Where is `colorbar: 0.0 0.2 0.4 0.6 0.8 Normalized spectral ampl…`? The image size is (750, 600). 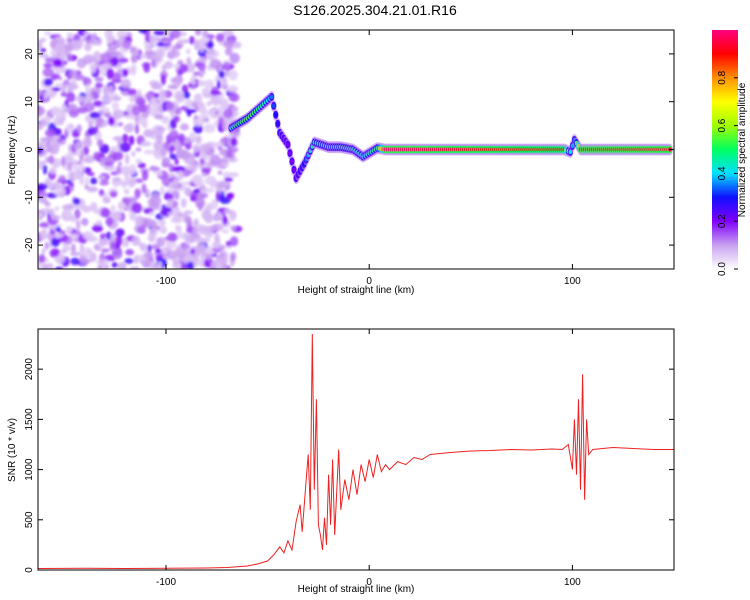
colorbar: 0.0 0.2 0.4 0.6 0.8 Normalized spectral ampl… is located at coordinates (730, 153).